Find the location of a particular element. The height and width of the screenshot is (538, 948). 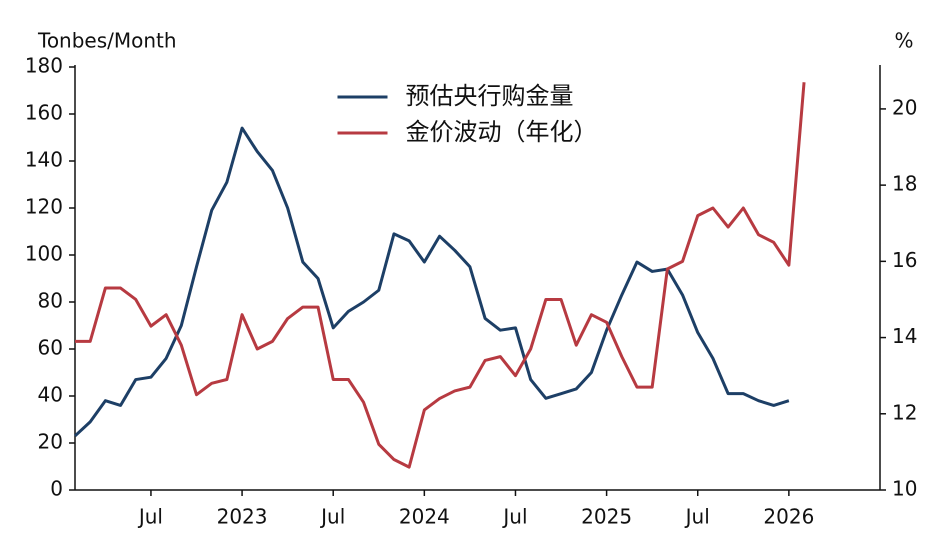

y-tick-label: 140 is located at coordinates (44, 160).